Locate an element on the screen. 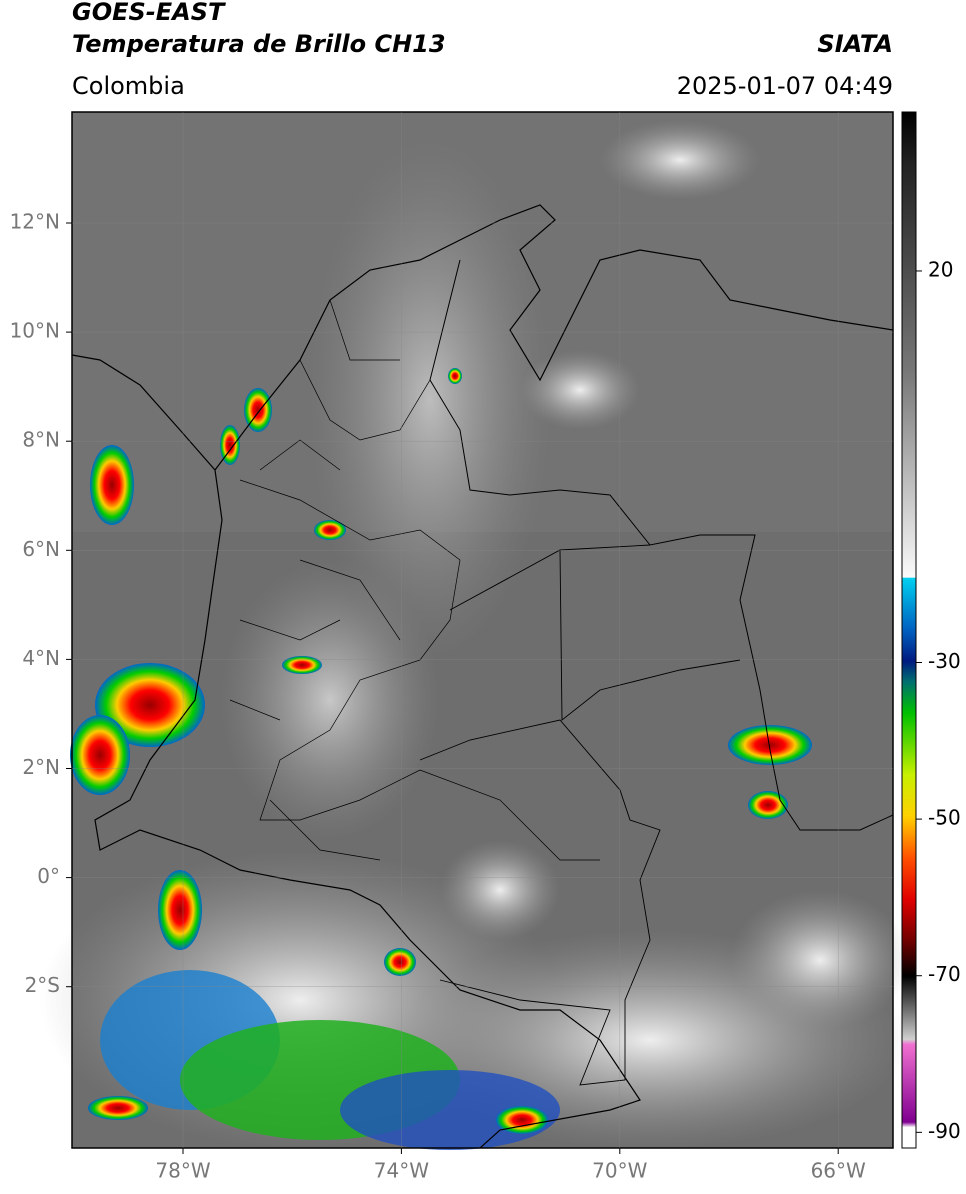 This screenshot has width=966, height=1194. title: GOES-EAST is located at coordinates (149, 13).